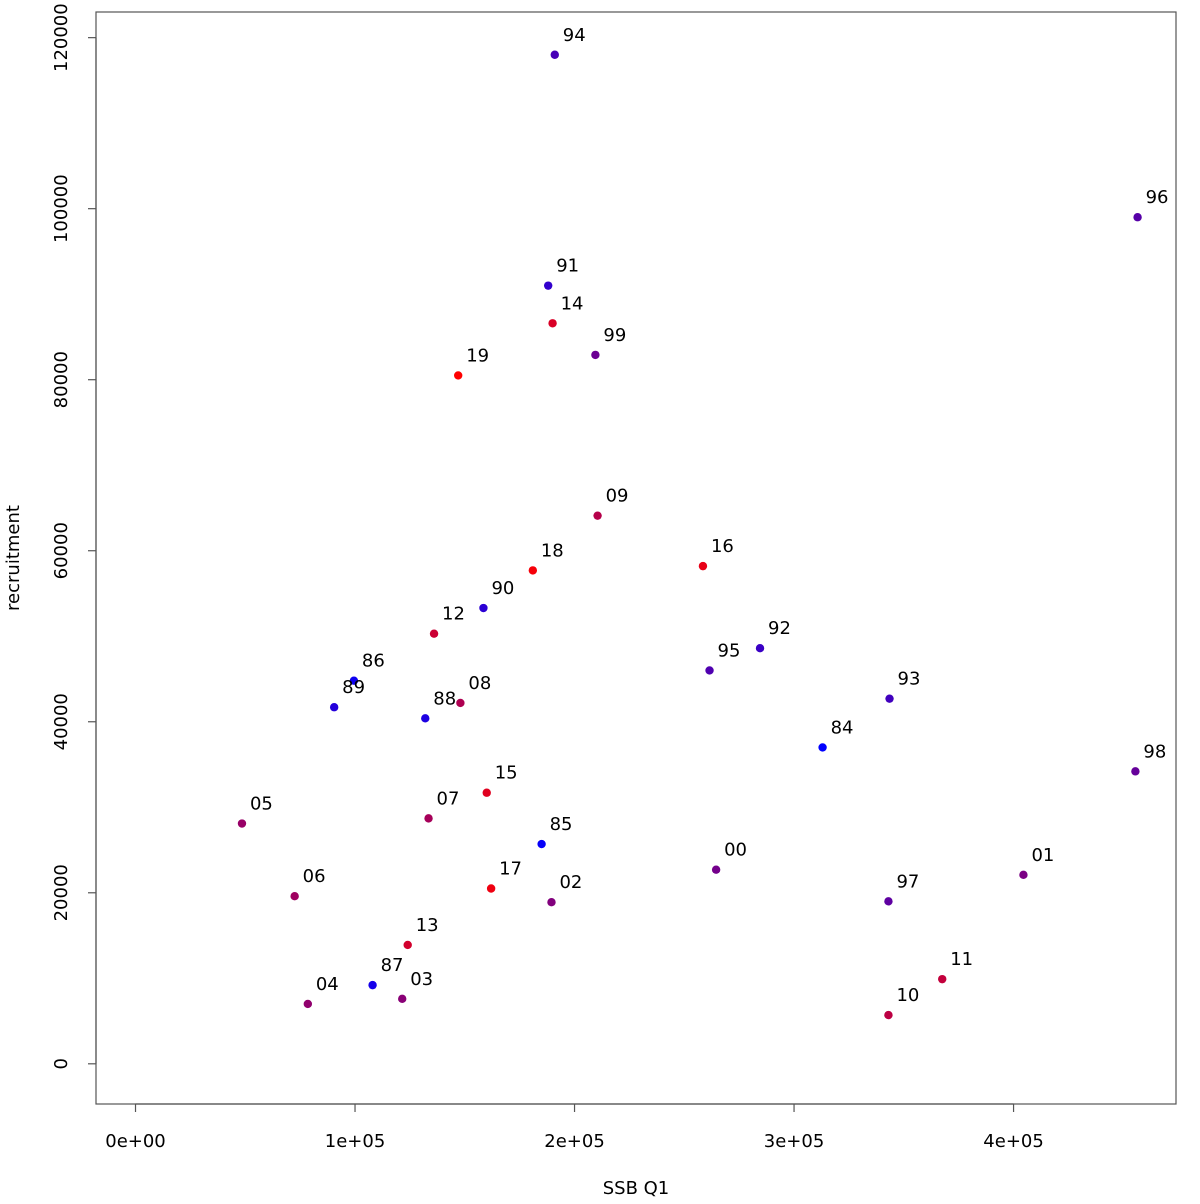 The height and width of the screenshot is (1204, 1200). Describe the element at coordinates (907, 881) in the screenshot. I see `data-point-label: 97` at that location.